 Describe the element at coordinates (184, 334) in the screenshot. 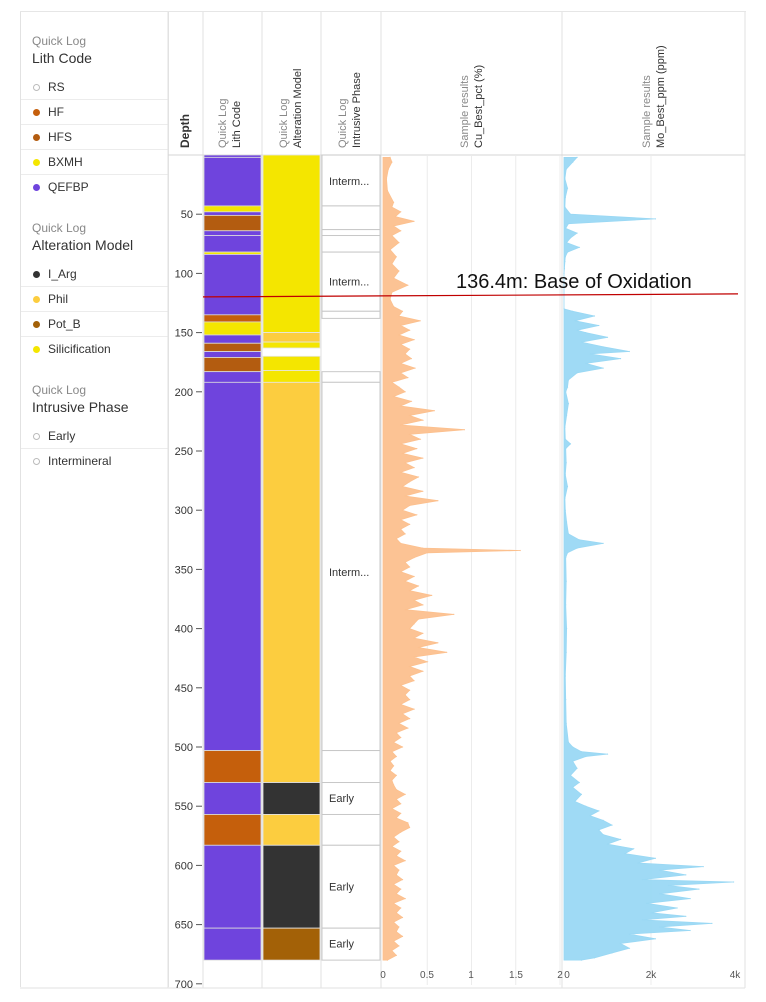

I see `depth-tick-label: 150` at that location.